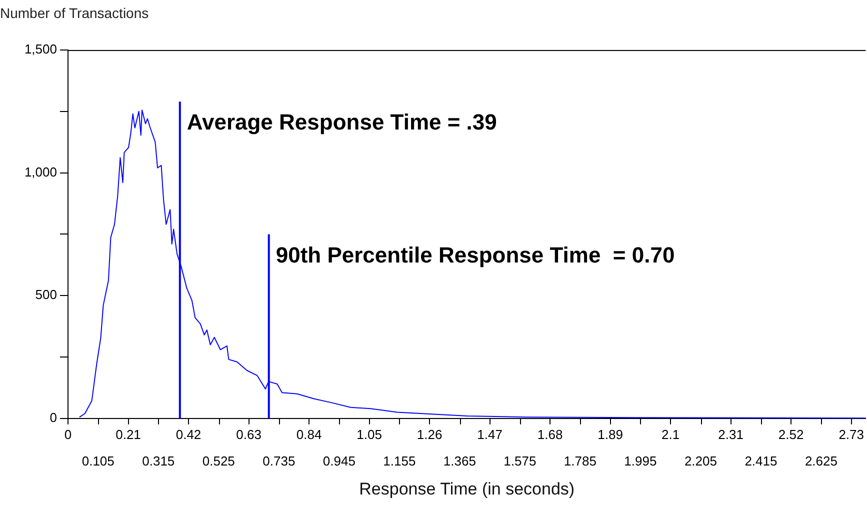  I want to click on y-axis-title: Number of Transactions, so click(74, 13).